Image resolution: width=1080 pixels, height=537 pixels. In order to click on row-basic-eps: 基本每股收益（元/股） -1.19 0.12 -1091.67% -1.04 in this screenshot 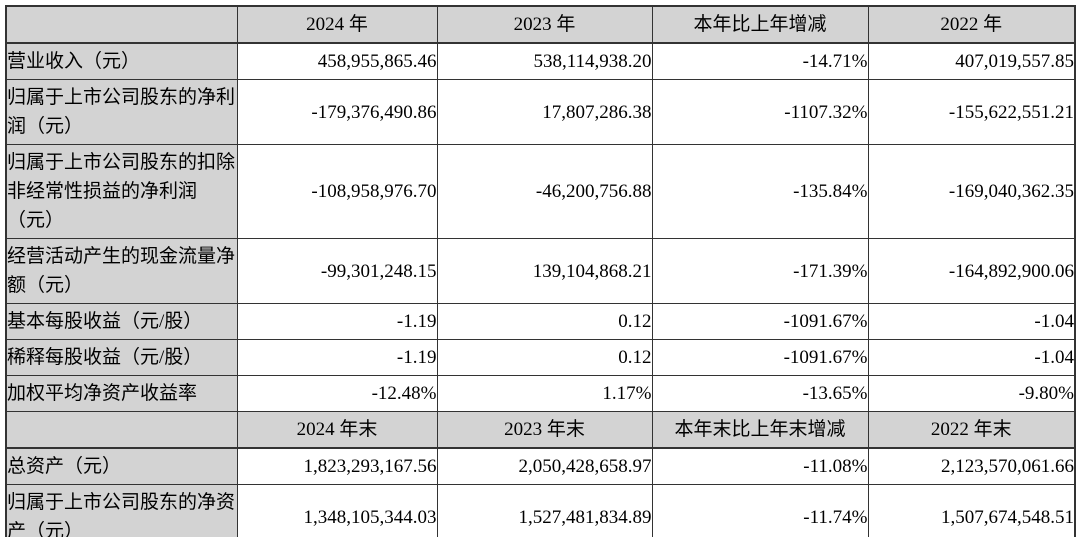, I will do `click(540, 321)`.